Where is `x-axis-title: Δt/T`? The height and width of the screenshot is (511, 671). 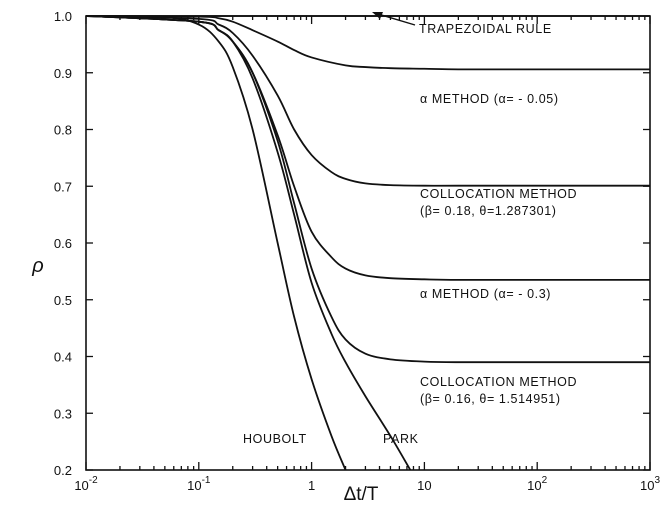
x-axis-title: Δt/T is located at coordinates (361, 494).